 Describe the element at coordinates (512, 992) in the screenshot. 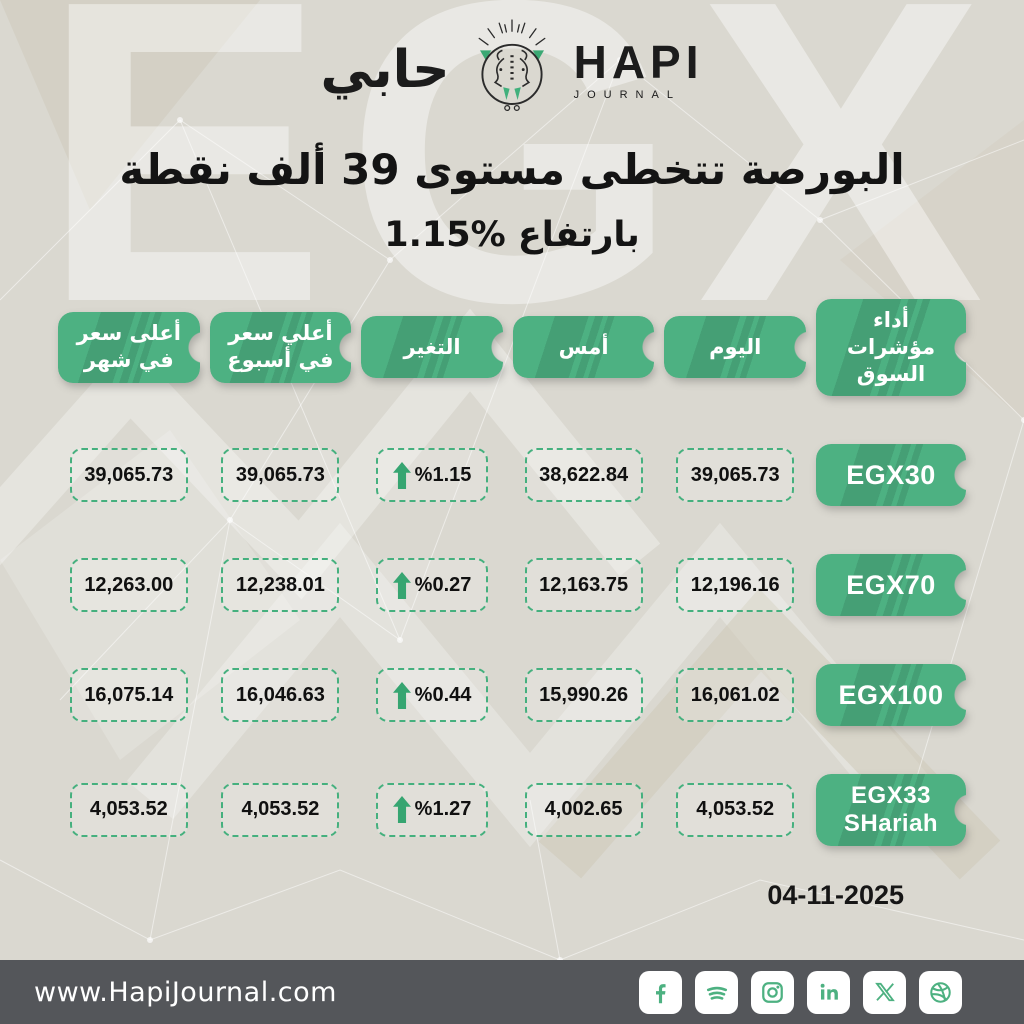

I see `footer-bar: www.HapiJournal.com` at that location.